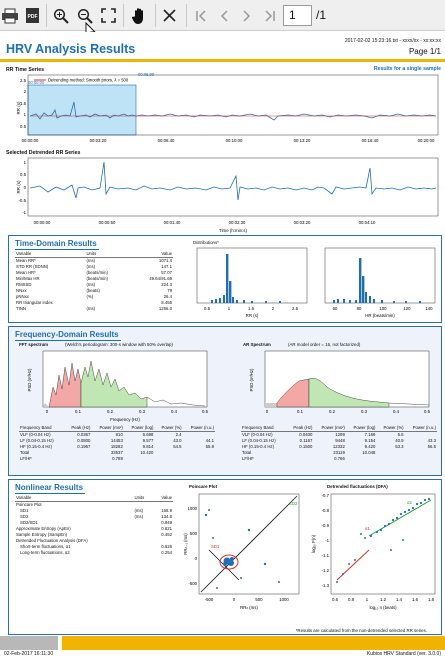 Image resolution: width=445 pixels, height=657 pixels. What do you see at coordinates (324, 344) in the screenshot?
I see `ar-note: (AR model order = 16, not factorized)` at bounding box center [324, 344].